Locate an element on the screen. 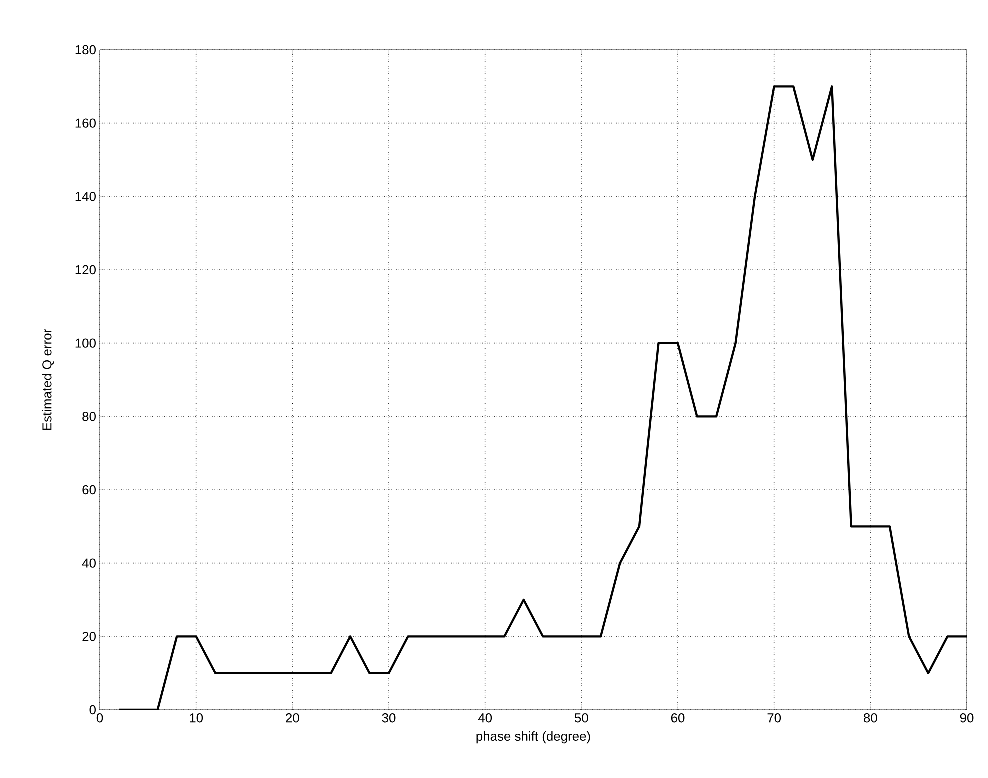 The height and width of the screenshot is (778, 988). y-tick-label: 100 is located at coordinates (86, 343).